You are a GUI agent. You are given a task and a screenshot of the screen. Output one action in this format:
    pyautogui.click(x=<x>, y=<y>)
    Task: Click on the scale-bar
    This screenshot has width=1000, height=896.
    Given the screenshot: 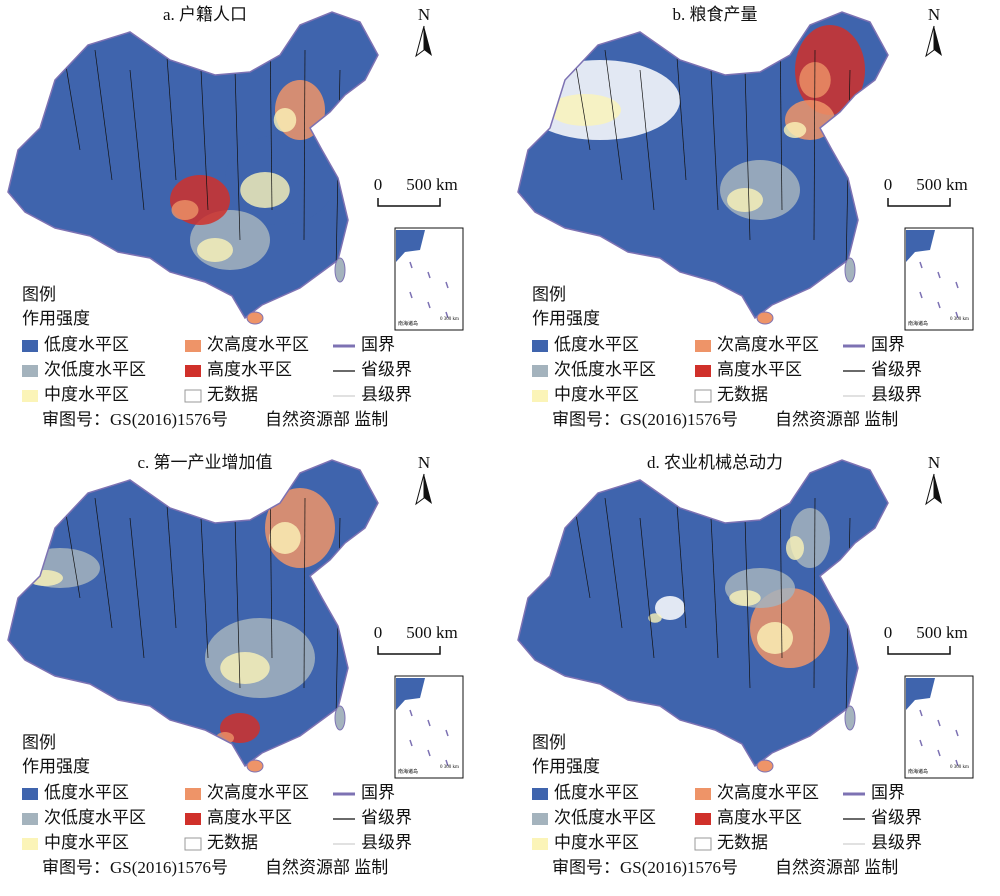 What is the action you would take?
    pyautogui.click(x=919, y=650)
    